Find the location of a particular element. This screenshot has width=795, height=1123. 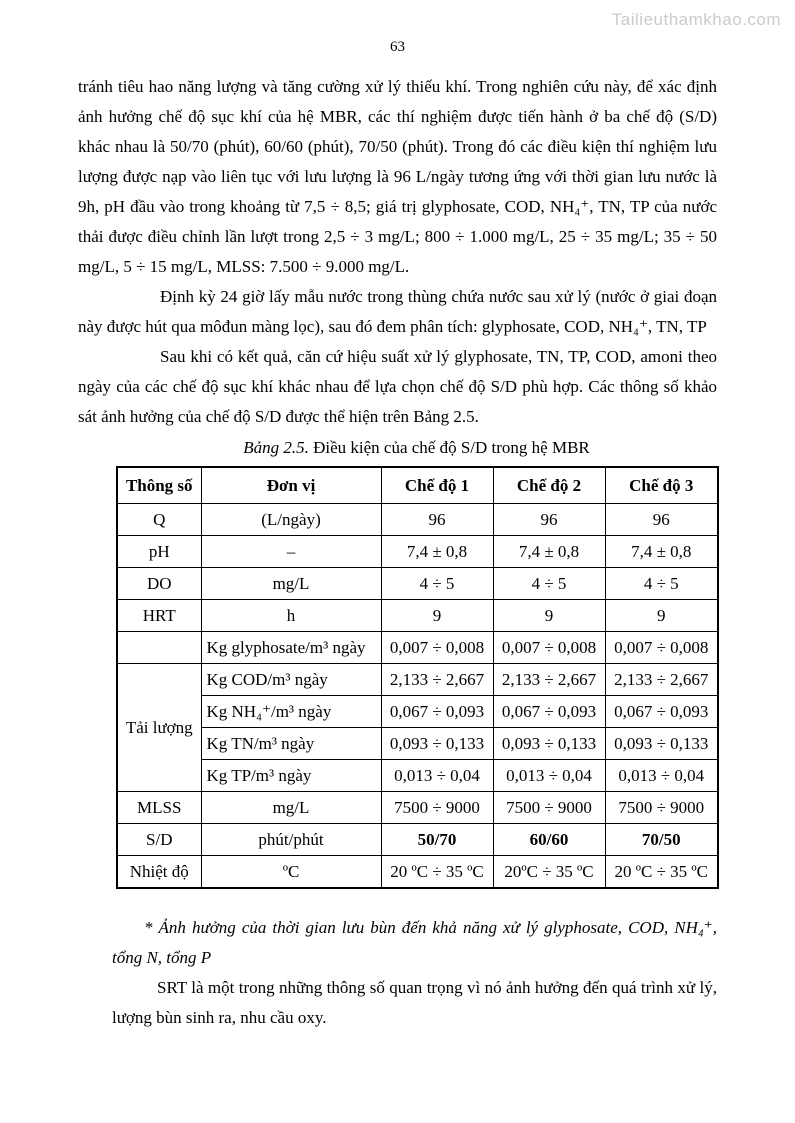

page-number: 63 is located at coordinates (397, 47).